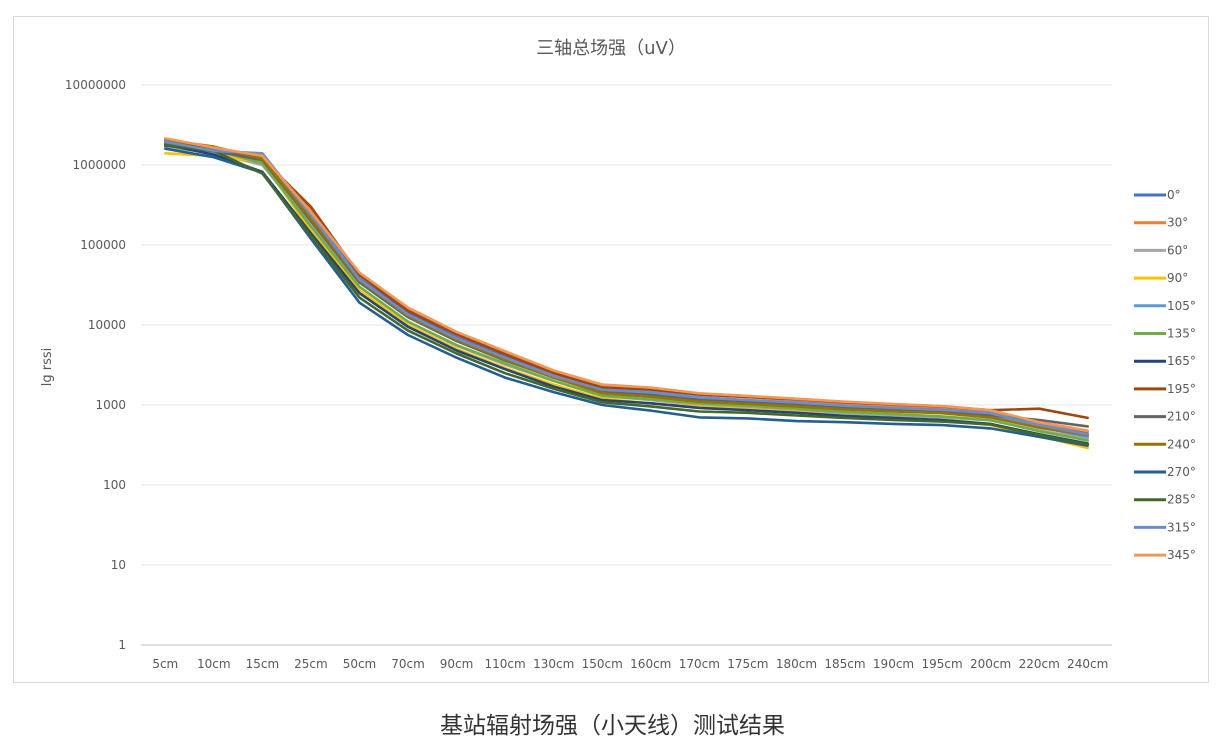 Image resolution: width=1225 pixels, height=747 pixels. What do you see at coordinates (1181, 334) in the screenshot?
I see `legend-label: 135°` at bounding box center [1181, 334].